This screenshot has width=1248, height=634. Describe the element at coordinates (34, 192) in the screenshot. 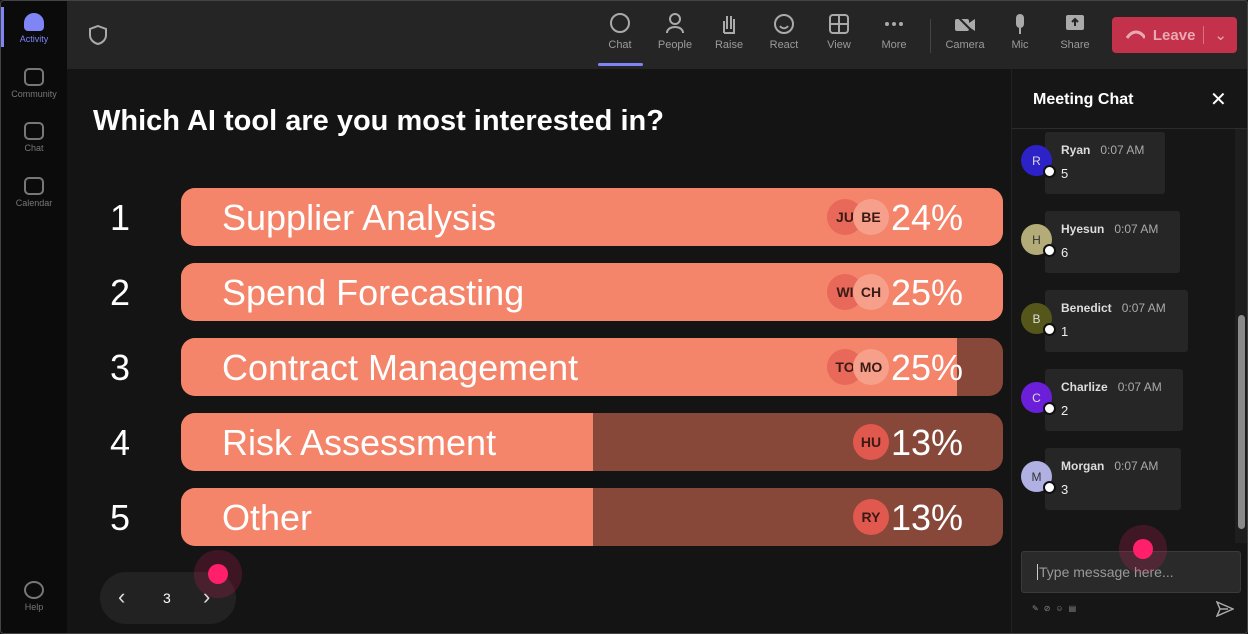

I see `sidebar-item: Calendar` at that location.